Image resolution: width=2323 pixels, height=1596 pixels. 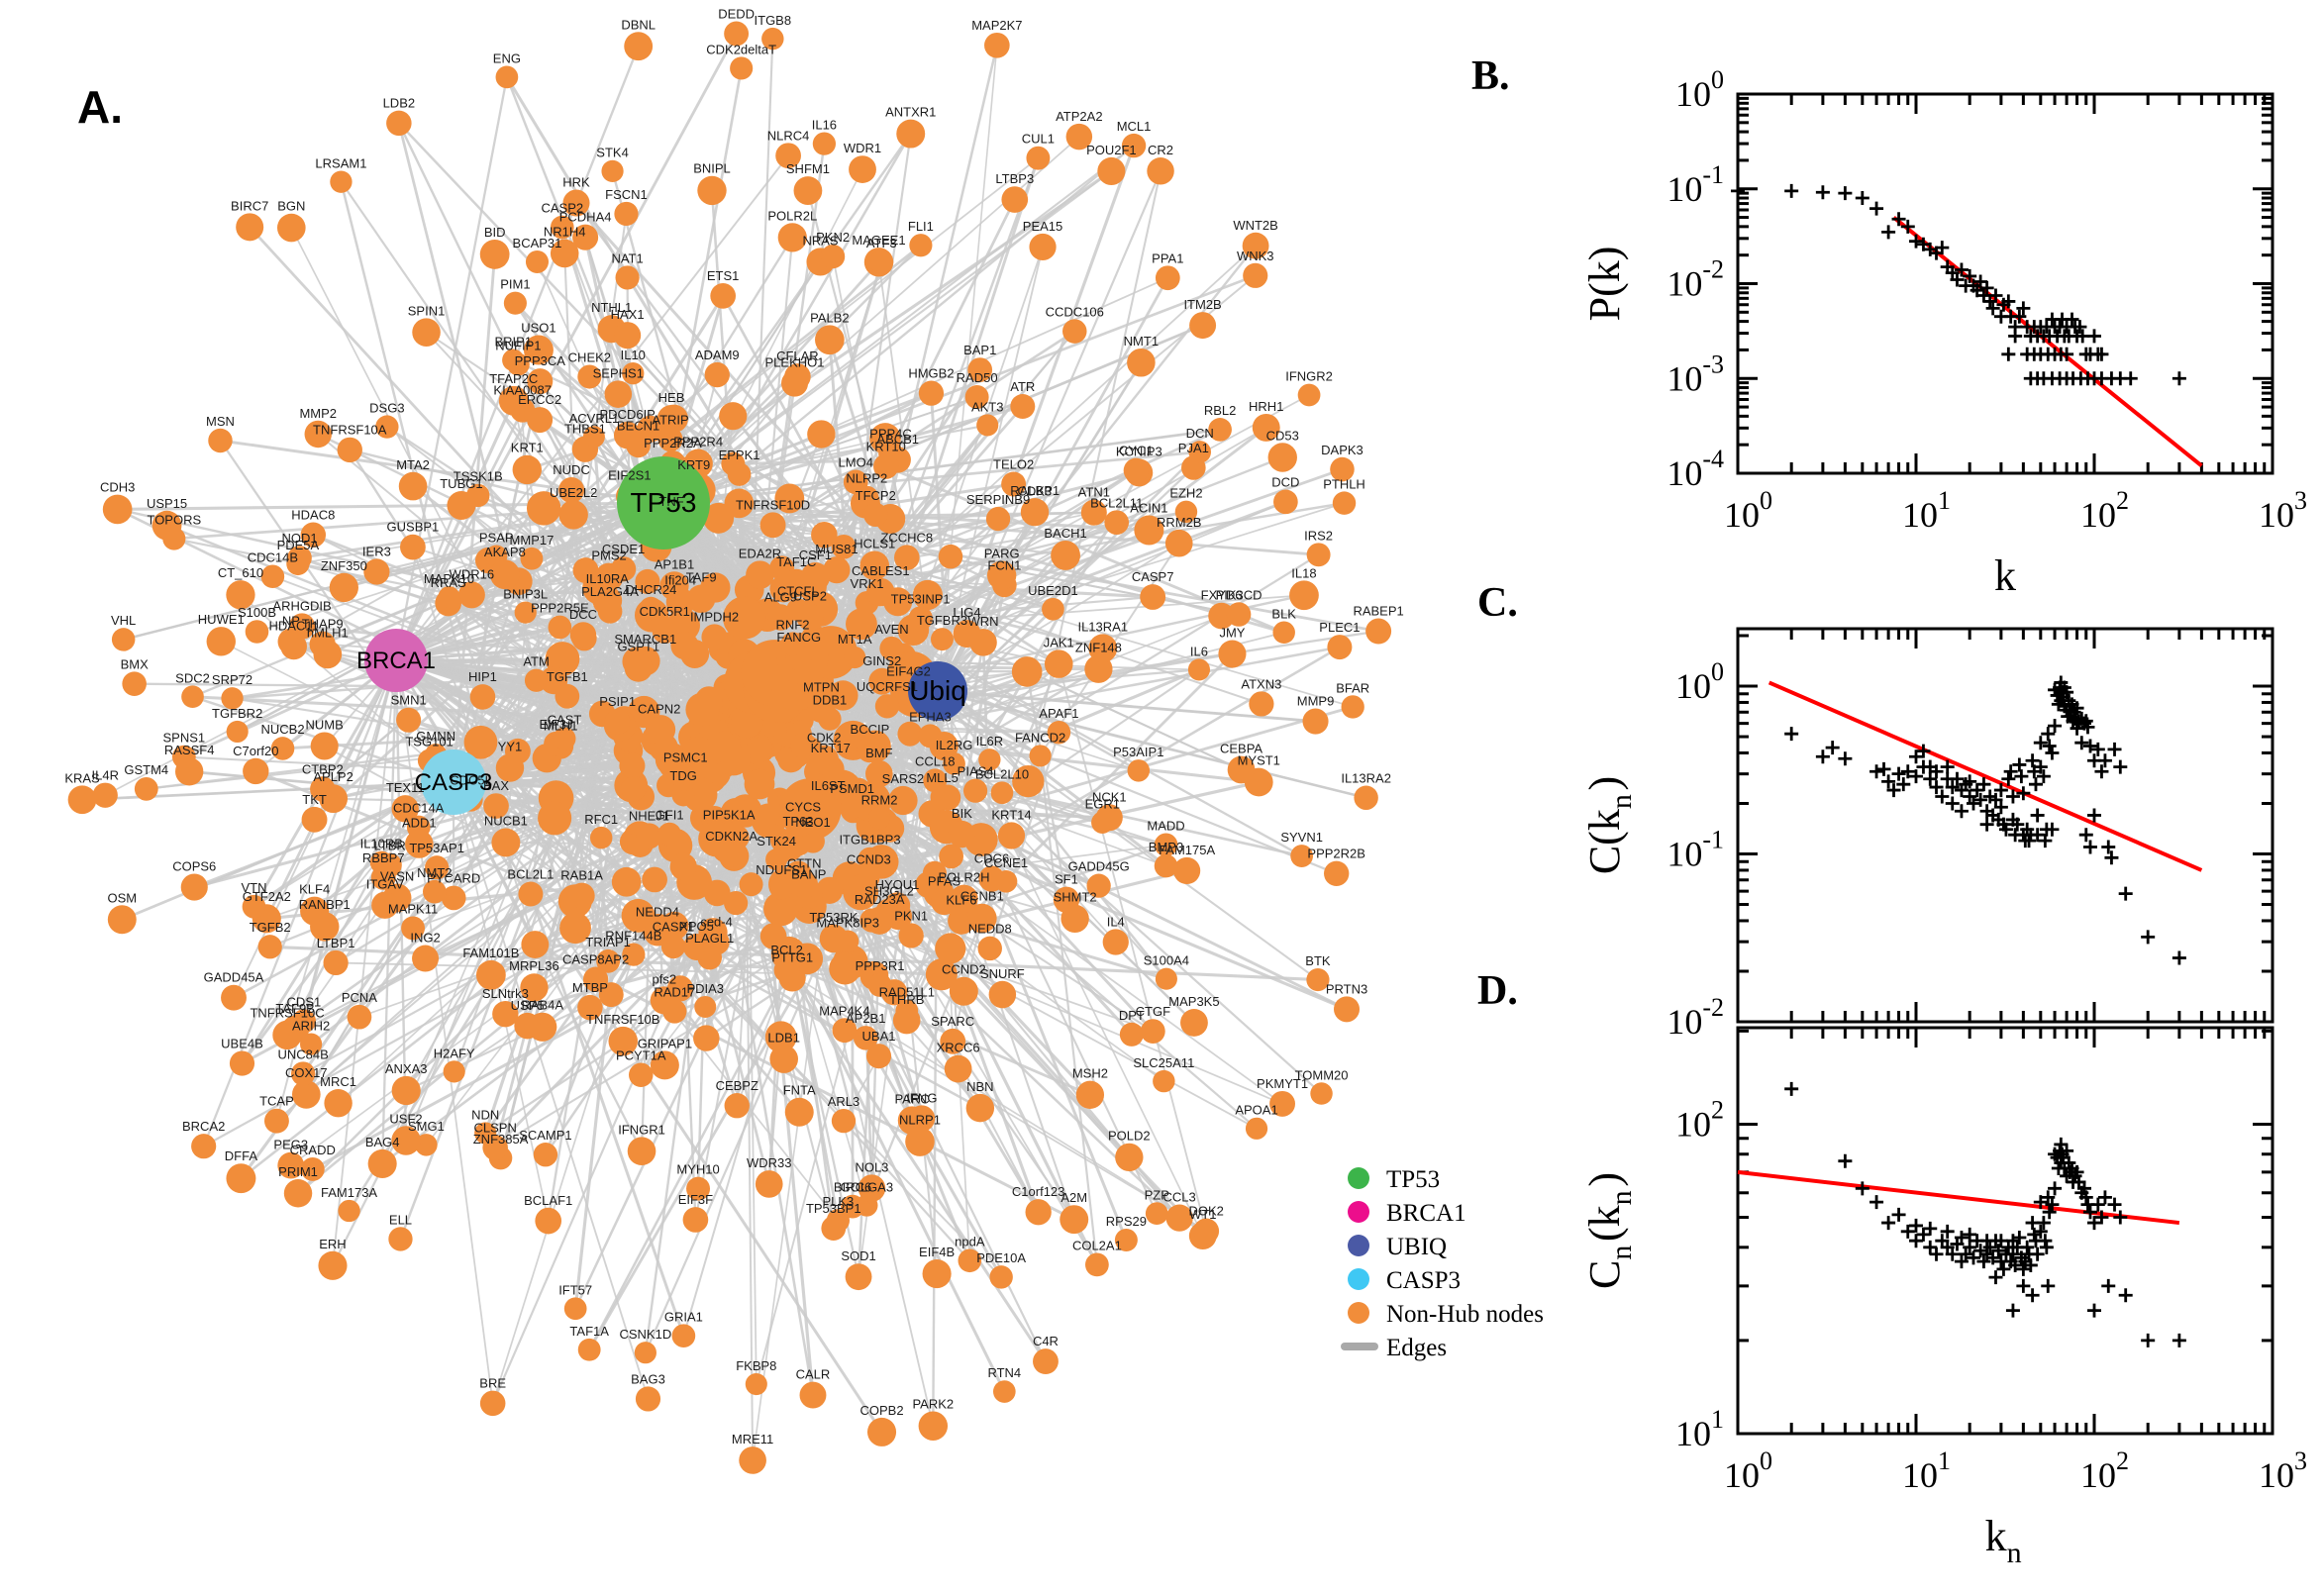 I want to click on node-label: HRK, so click(x=576, y=181).